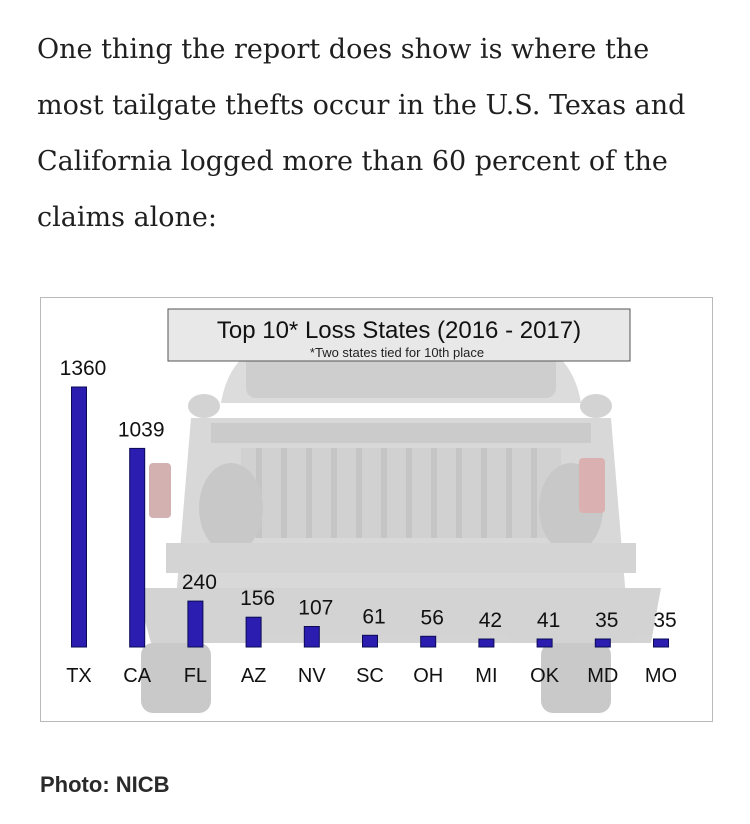  What do you see at coordinates (253, 632) in the screenshot?
I see `bar-az` at bounding box center [253, 632].